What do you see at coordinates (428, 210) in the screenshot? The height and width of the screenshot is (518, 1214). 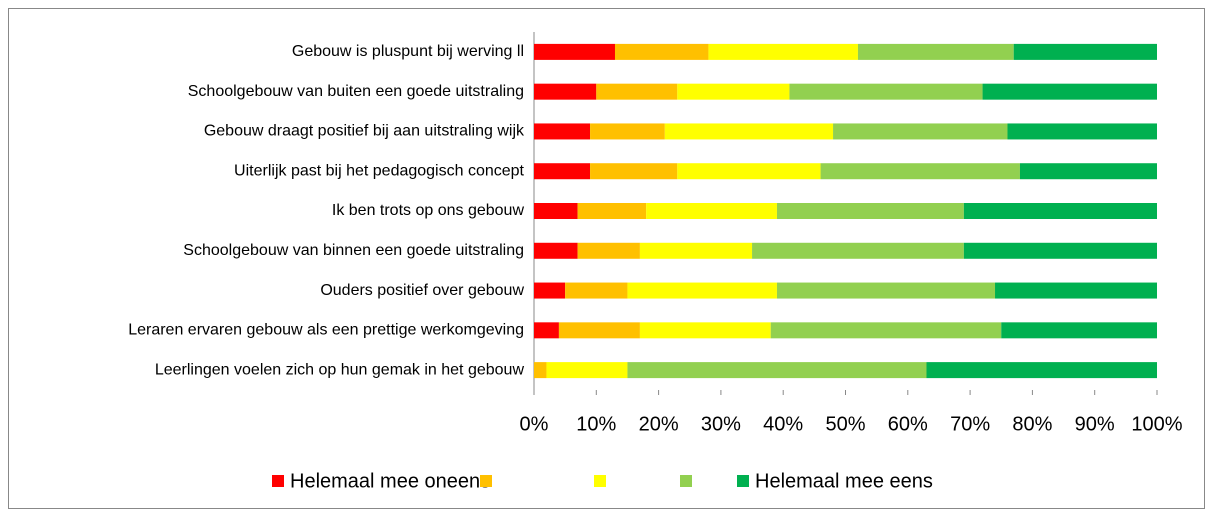 I see `y-tick-label: Ik ben trots op ons gebouw` at bounding box center [428, 210].